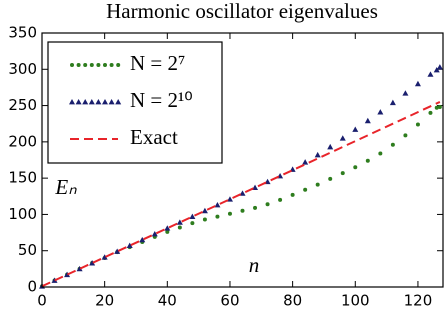 The height and width of the screenshot is (313, 447). What do you see at coordinates (65, 187) in the screenshot?
I see `y-axis-label: Eₙ` at bounding box center [65, 187].